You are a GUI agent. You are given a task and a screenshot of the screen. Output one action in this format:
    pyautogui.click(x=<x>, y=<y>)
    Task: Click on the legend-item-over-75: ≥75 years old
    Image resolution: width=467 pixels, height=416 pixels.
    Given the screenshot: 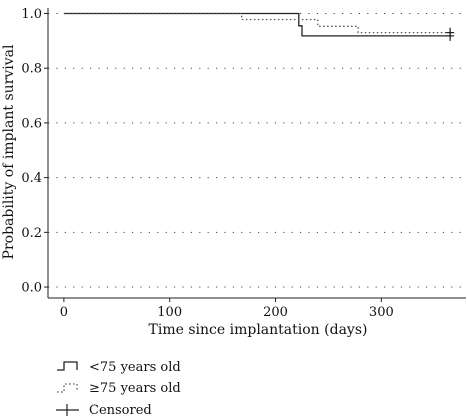 What is the action you would take?
    pyautogui.click(x=119, y=388)
    